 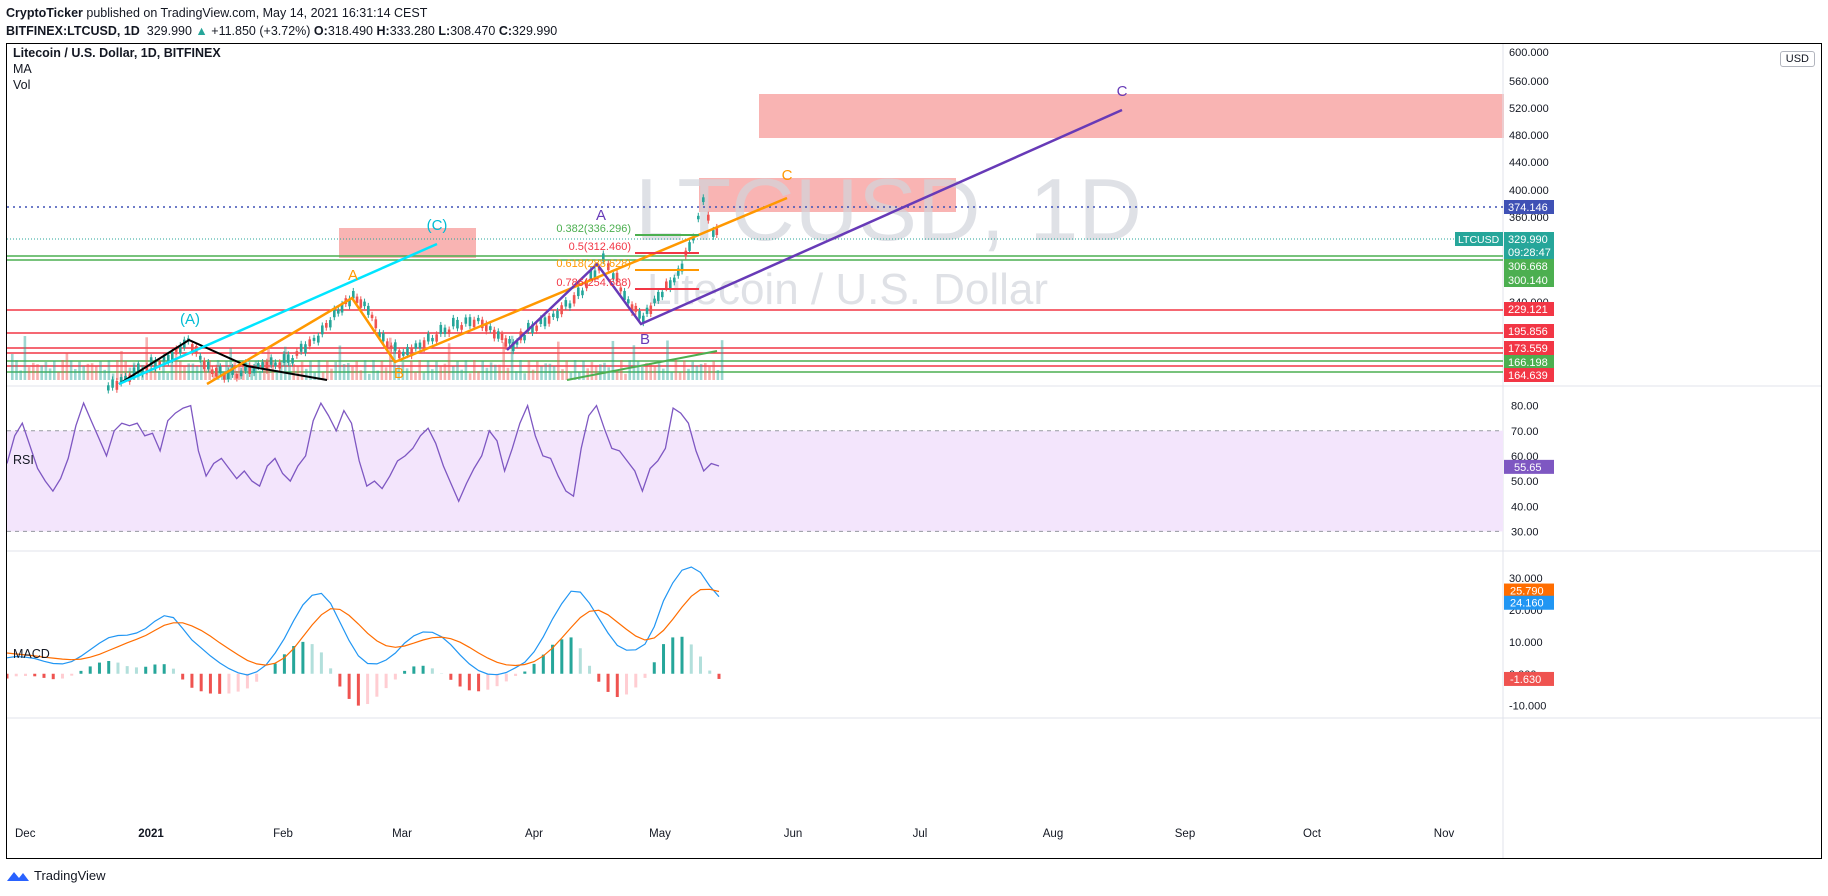 I want to click on ma-label: MA, so click(x=22, y=69).